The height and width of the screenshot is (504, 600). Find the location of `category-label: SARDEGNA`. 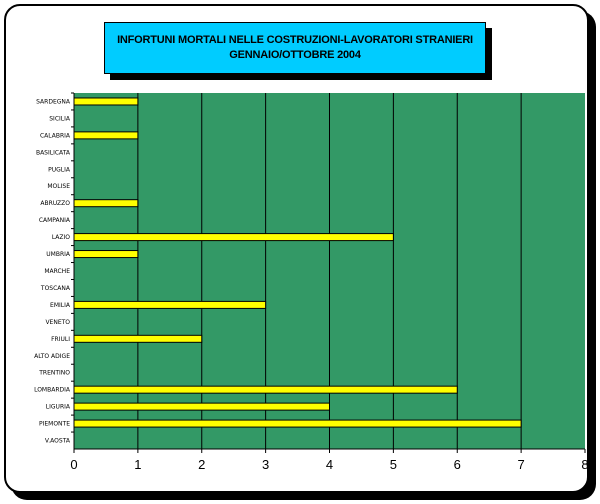

category-label: SARDEGNA is located at coordinates (53, 101).